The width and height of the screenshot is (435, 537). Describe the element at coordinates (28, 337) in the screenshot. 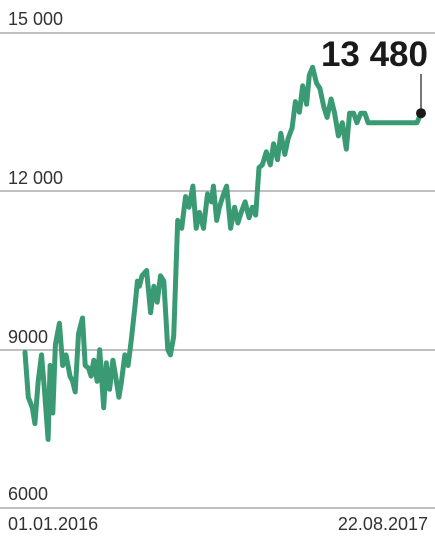

I see `y-tick-label-9000: 9000` at that location.